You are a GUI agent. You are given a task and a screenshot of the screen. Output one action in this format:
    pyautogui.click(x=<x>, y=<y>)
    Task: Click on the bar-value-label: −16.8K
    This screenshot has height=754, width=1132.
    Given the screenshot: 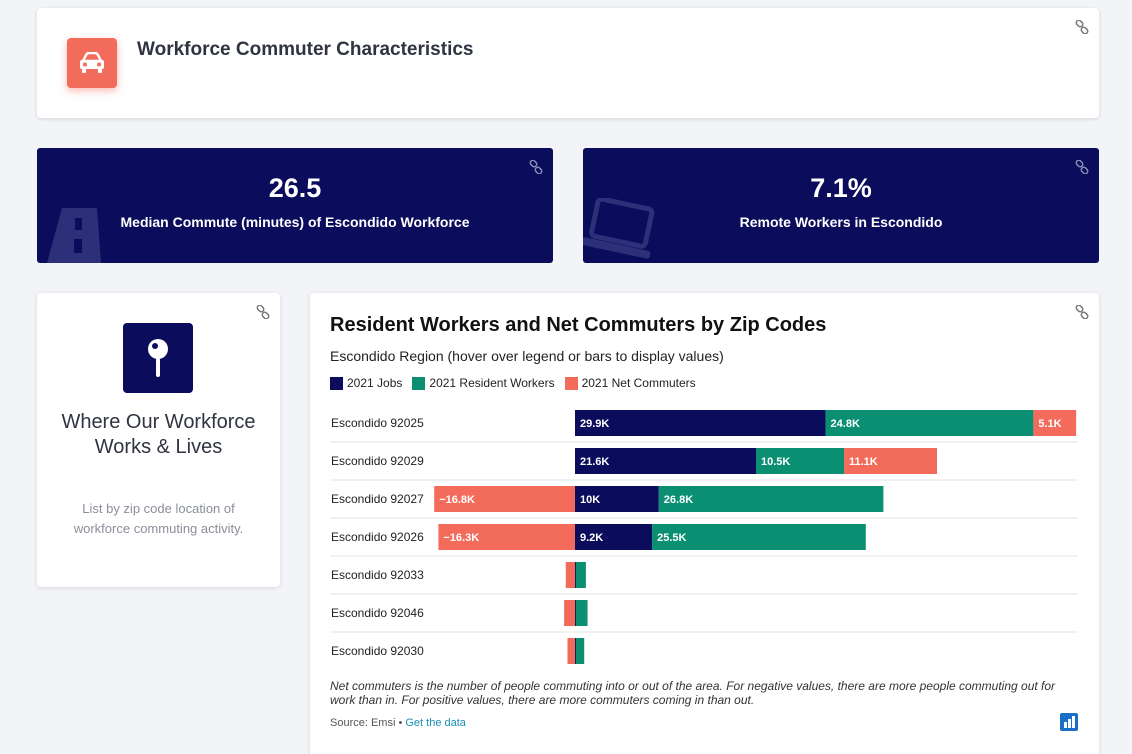 What is the action you would take?
    pyautogui.click(x=457, y=500)
    